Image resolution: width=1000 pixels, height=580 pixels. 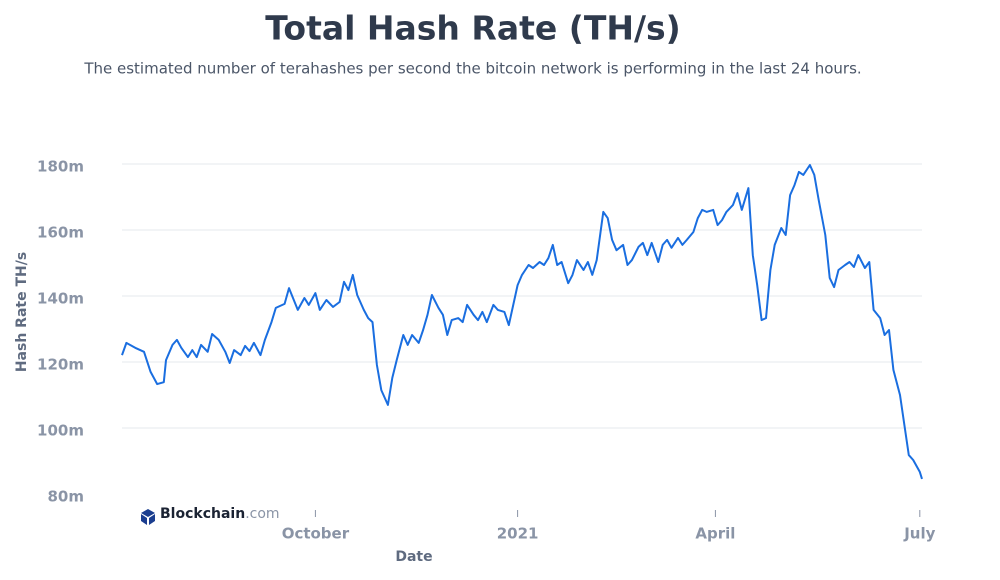 What do you see at coordinates (413, 557) in the screenshot?
I see `x-axis-label: Date` at bounding box center [413, 557].